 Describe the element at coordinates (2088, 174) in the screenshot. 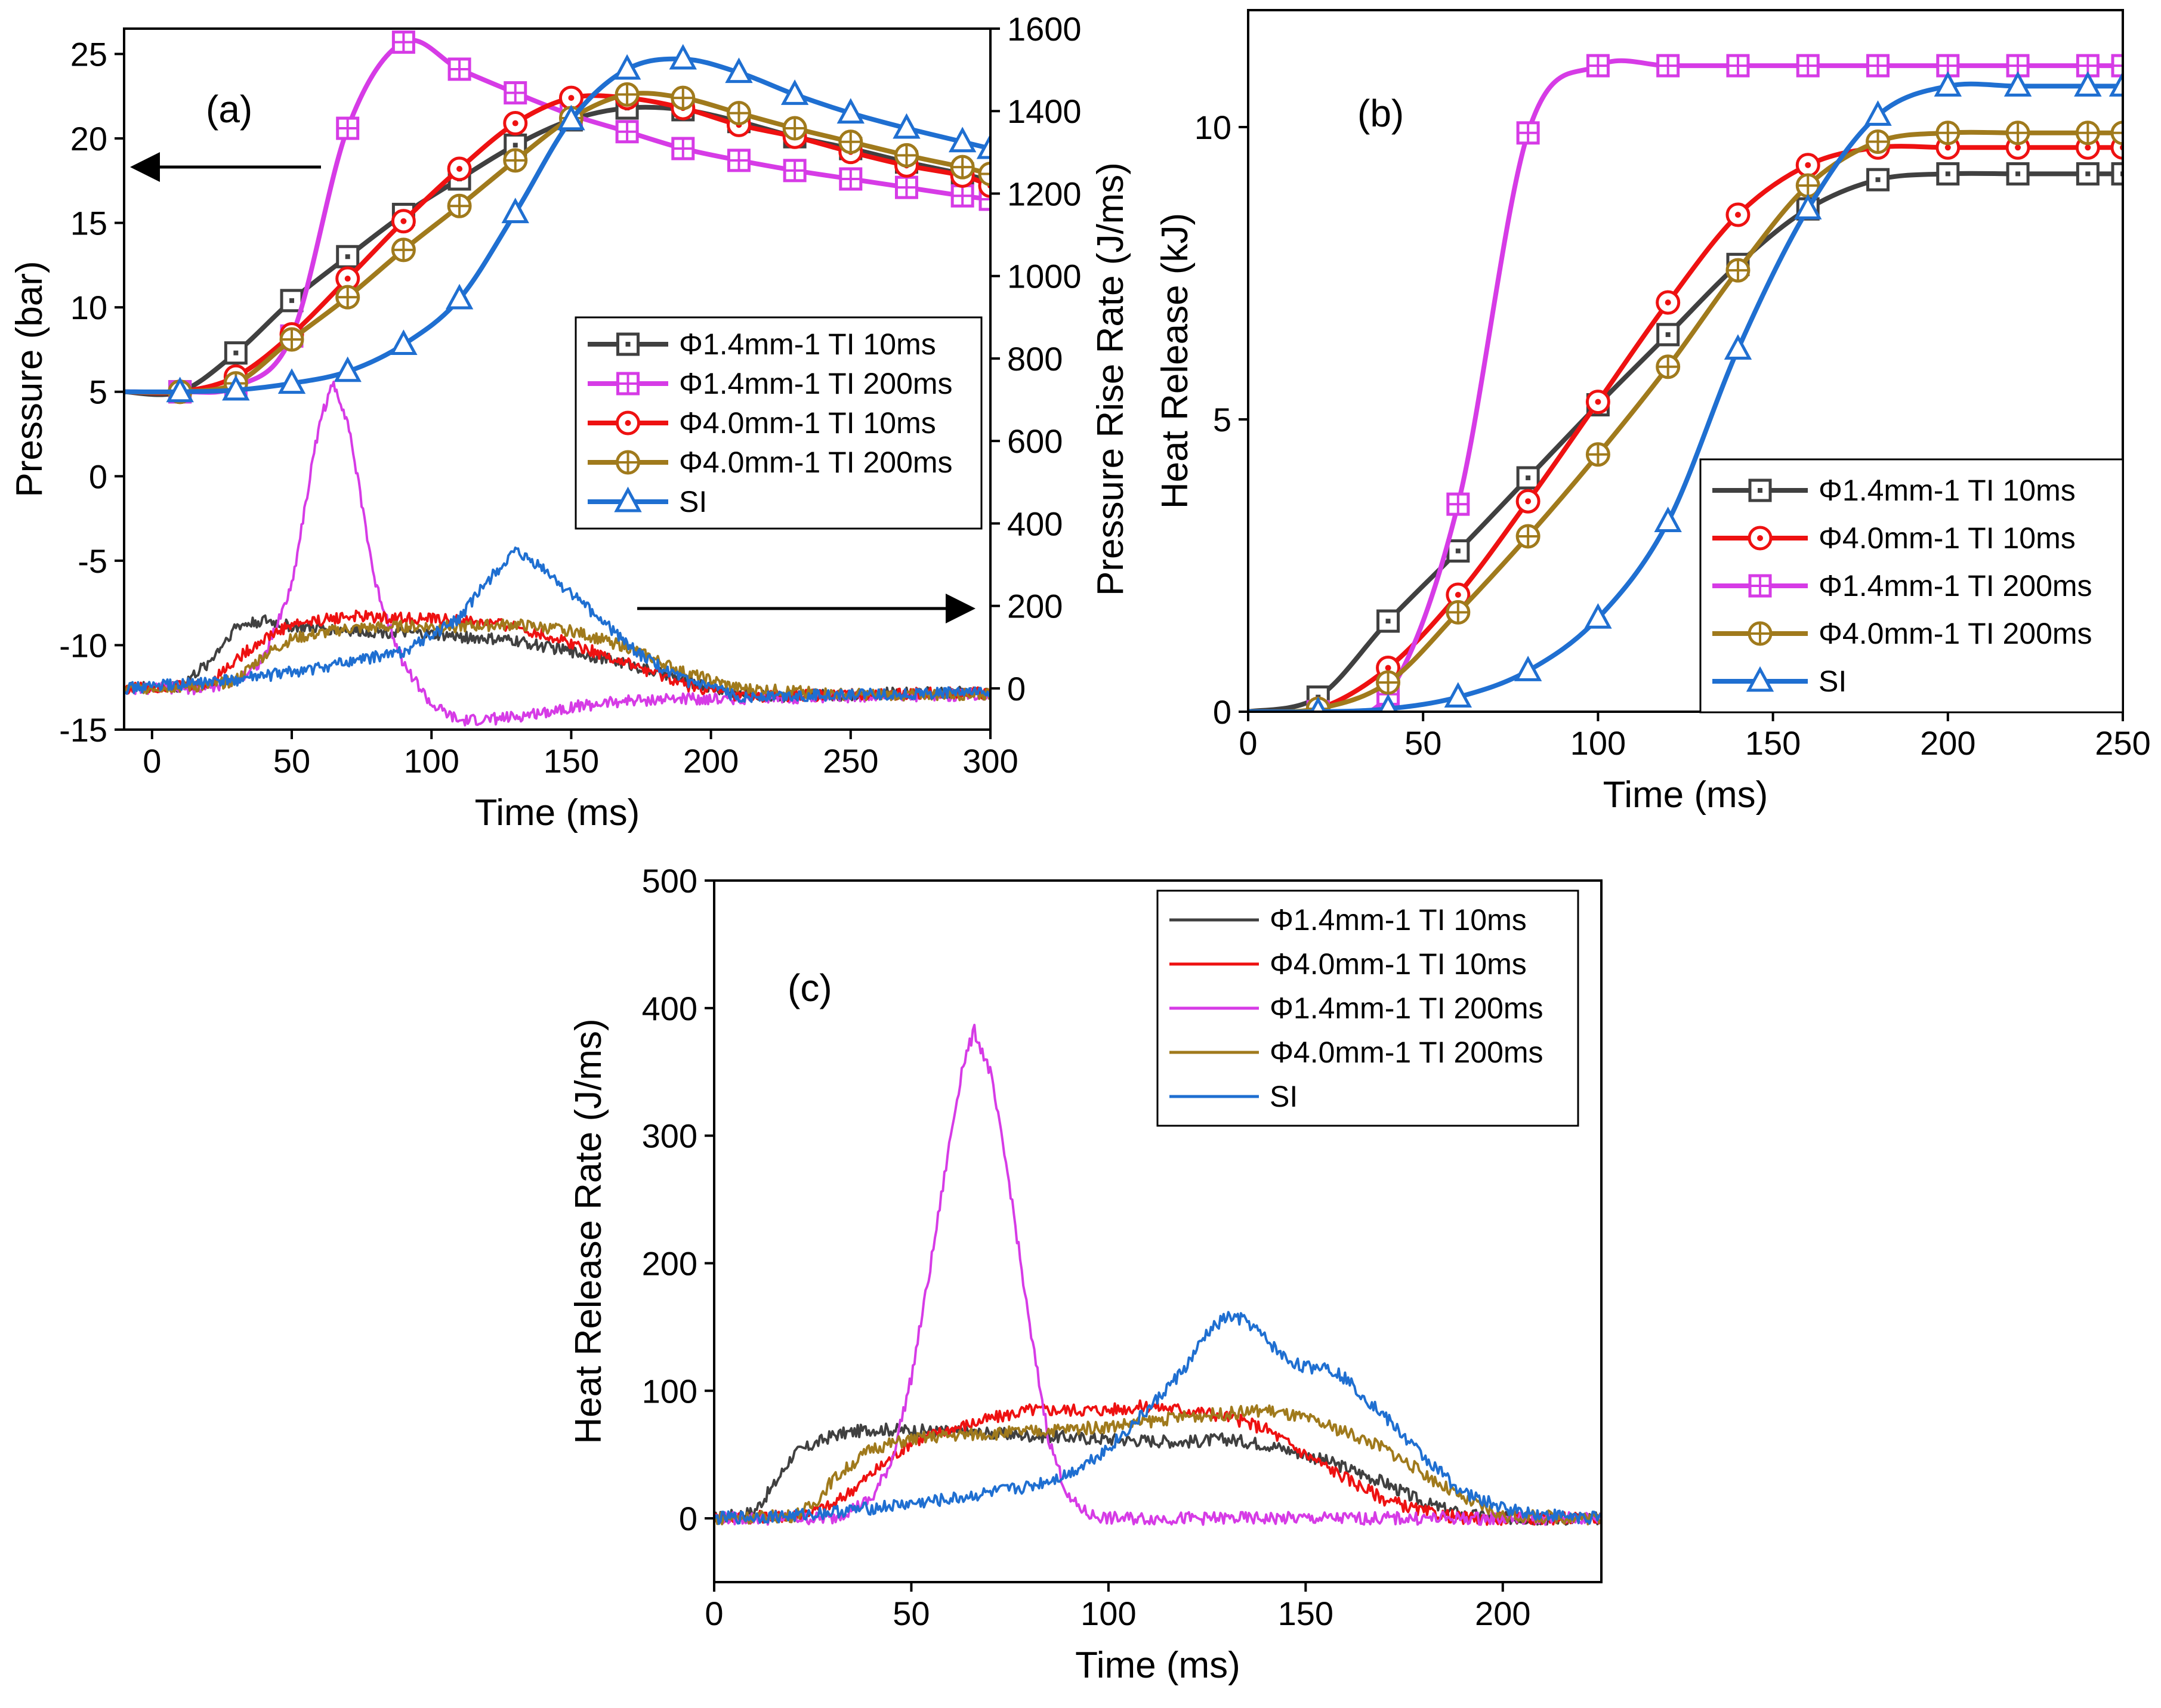

I see `panel-b-series-phi1-4mm-1-ti-10ms-point-12-center` at that location.